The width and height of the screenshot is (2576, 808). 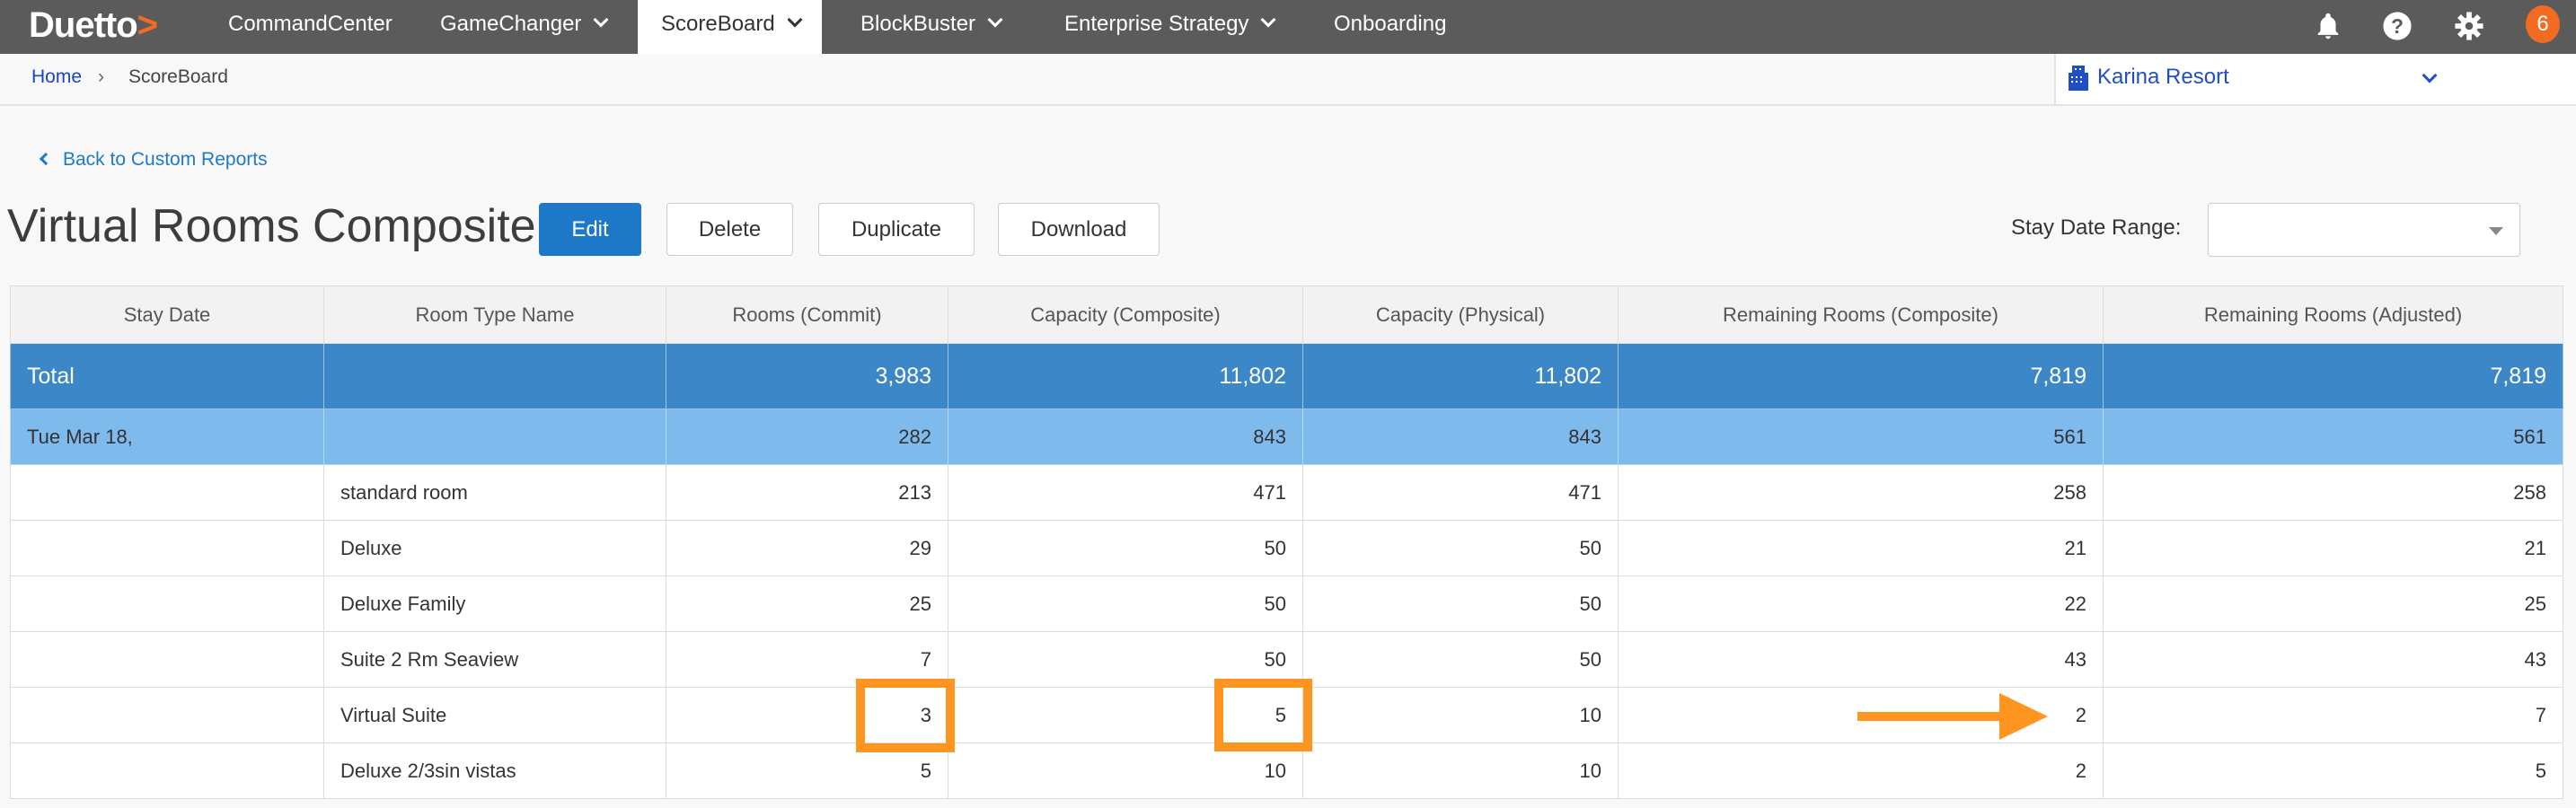 I want to click on notification-badge: 6, so click(x=2543, y=24).